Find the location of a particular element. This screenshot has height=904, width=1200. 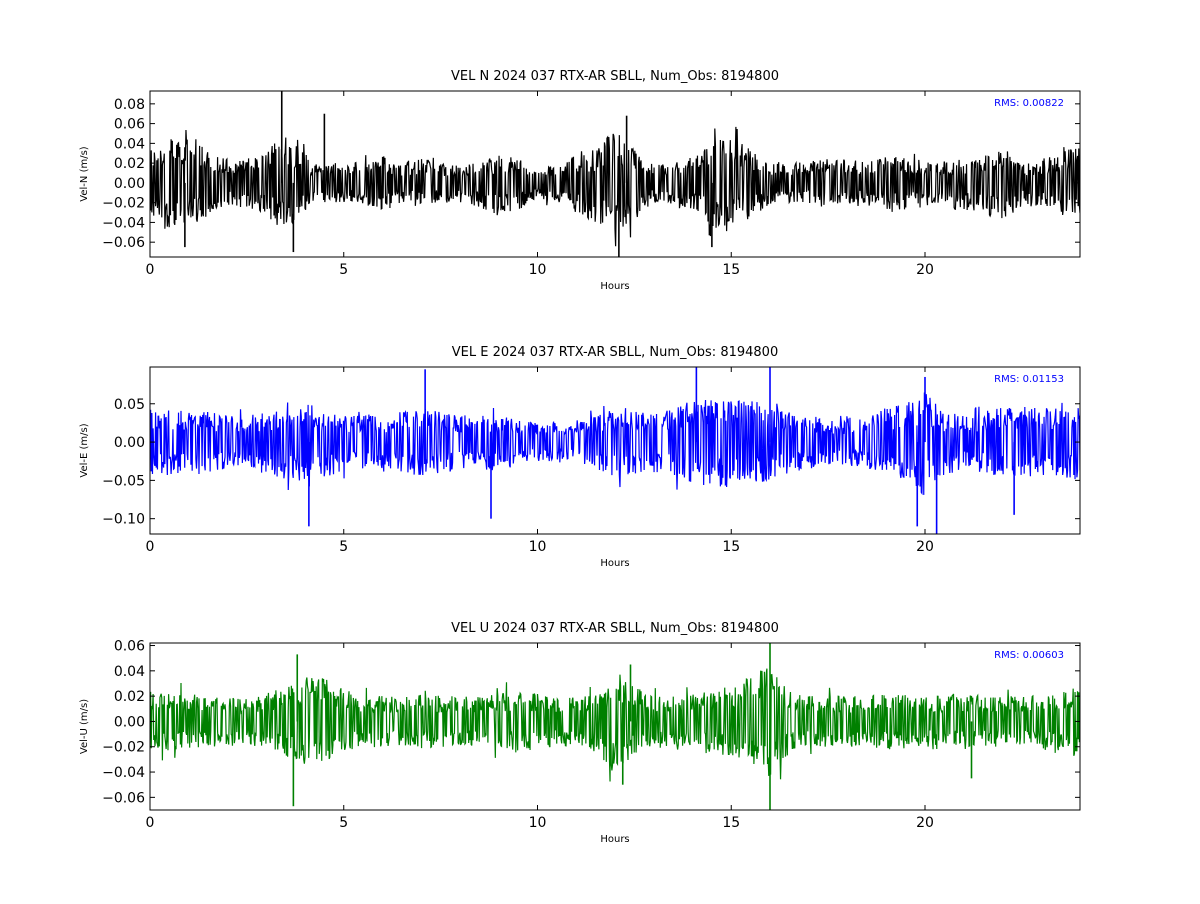

rms-annotation: RMS: 0.00822 is located at coordinates (1029, 103).